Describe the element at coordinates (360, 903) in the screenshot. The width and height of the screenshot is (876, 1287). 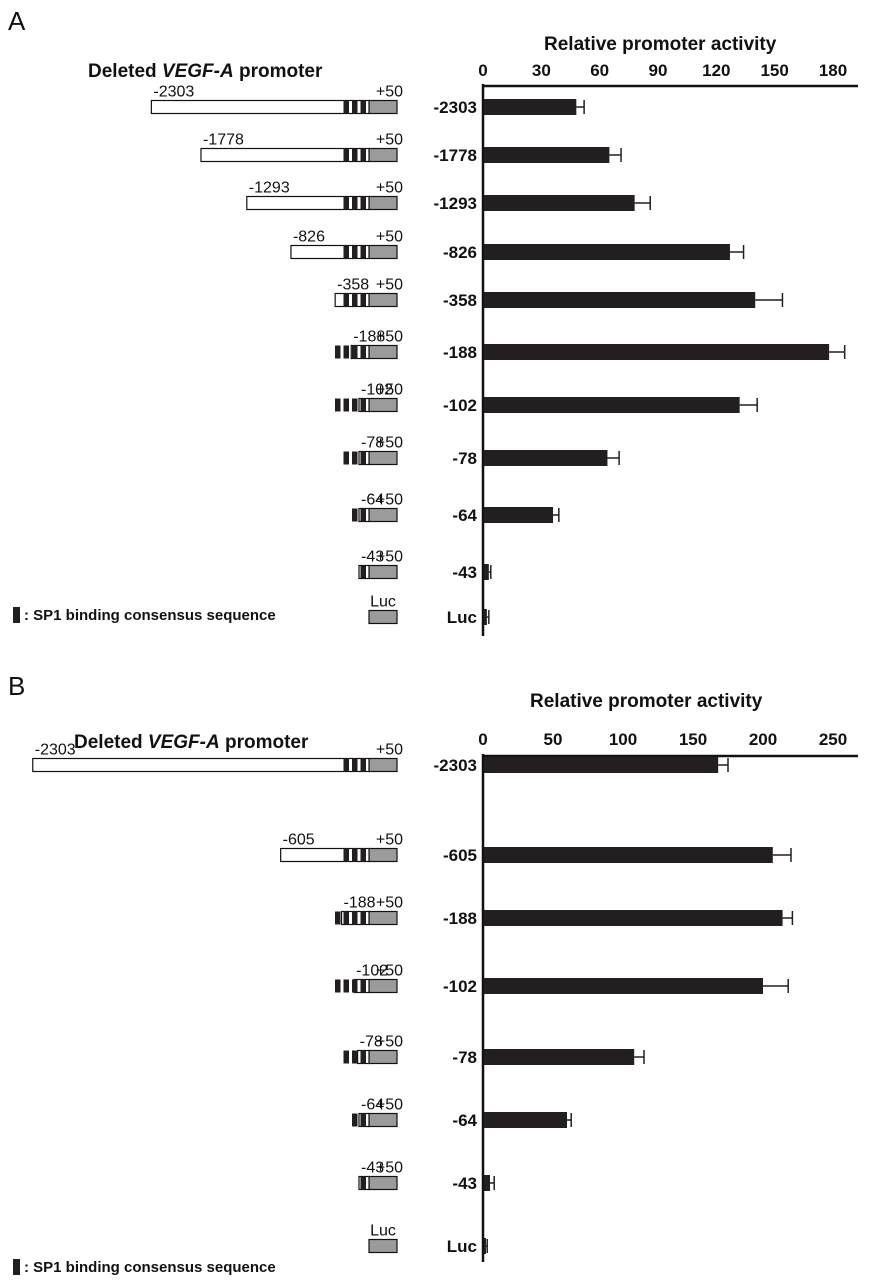
I see `panel-b-construct-start-2: -188` at that location.